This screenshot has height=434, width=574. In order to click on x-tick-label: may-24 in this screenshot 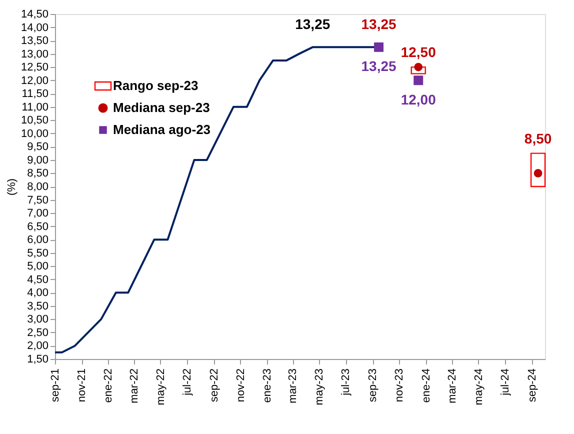, I will do `click(478, 387)`.